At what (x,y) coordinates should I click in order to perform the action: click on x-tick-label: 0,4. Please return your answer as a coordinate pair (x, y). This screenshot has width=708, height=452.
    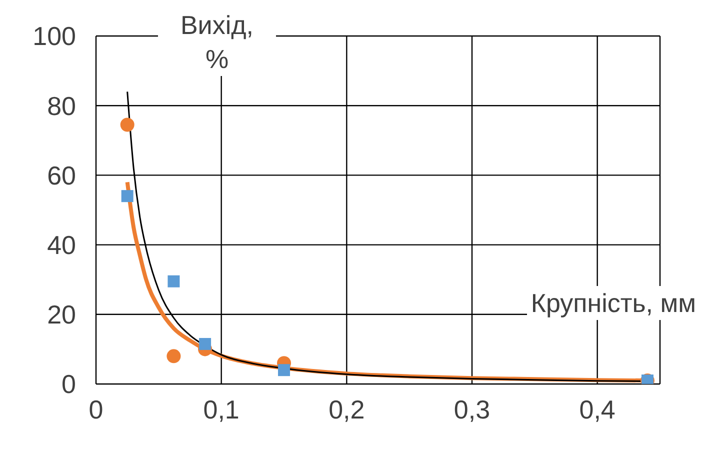
    Looking at the image, I should click on (597, 409).